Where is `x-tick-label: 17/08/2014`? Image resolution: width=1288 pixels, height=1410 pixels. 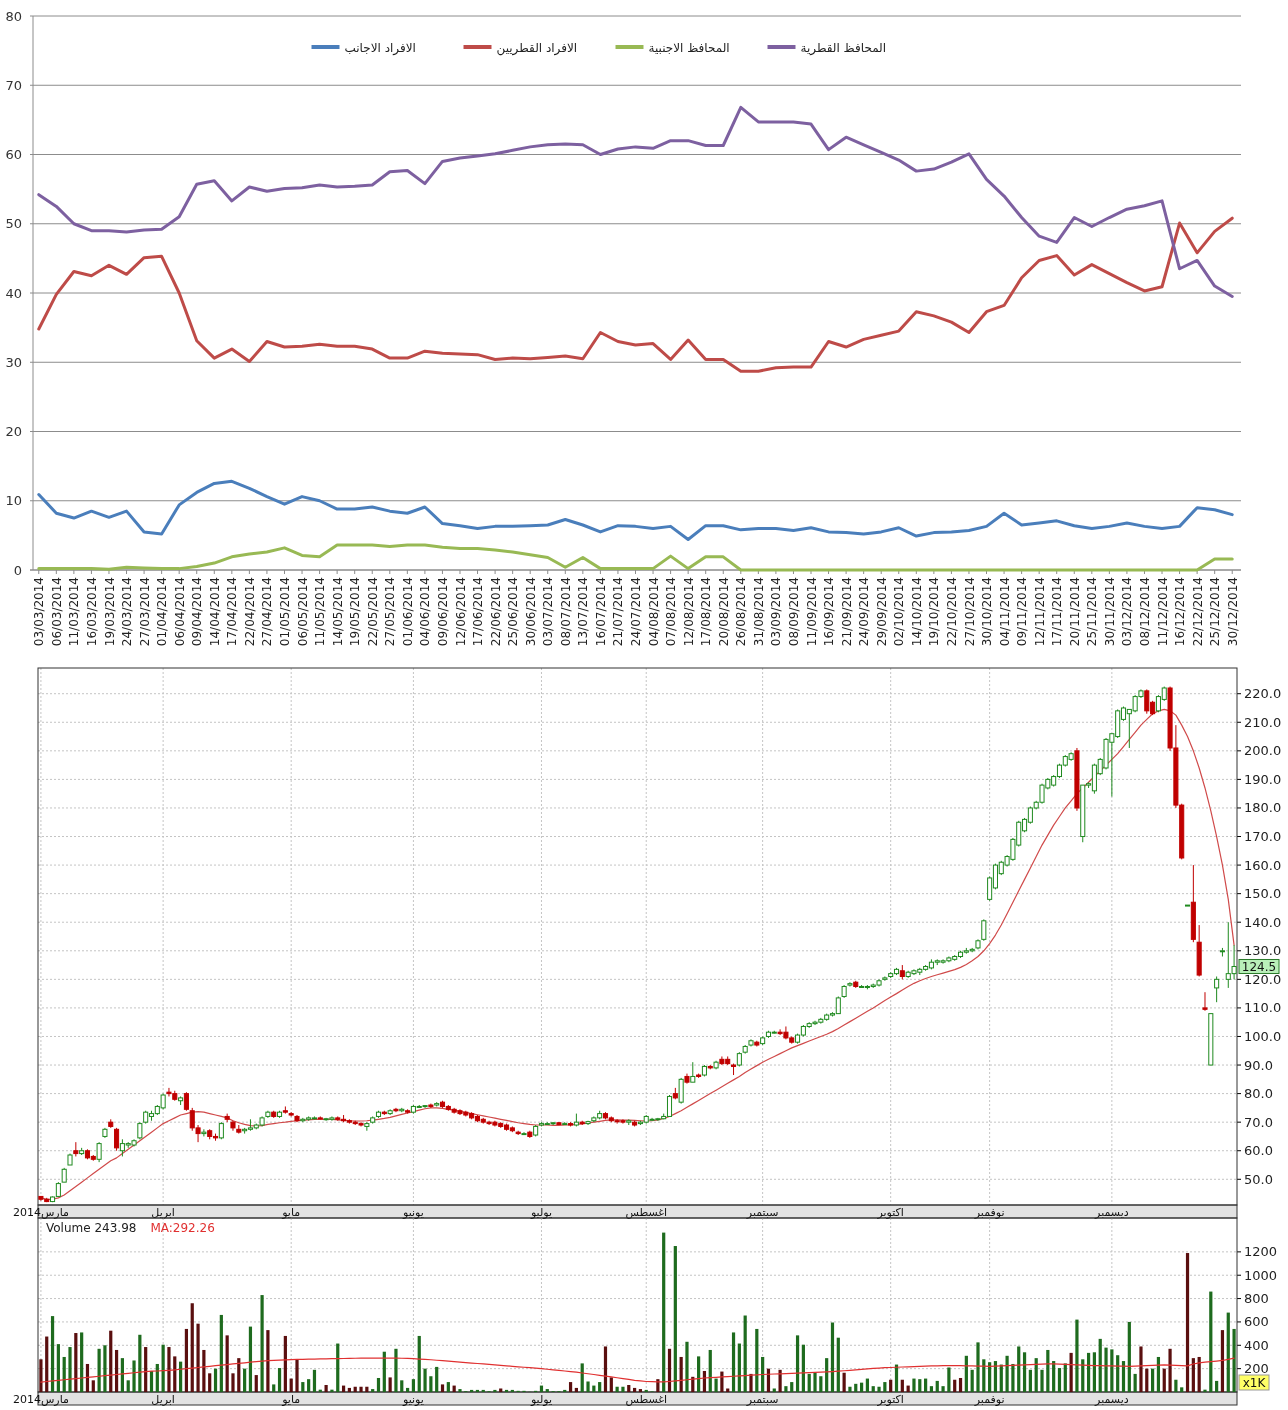 x-tick-label: 17/08/2014 is located at coordinates (706, 612).